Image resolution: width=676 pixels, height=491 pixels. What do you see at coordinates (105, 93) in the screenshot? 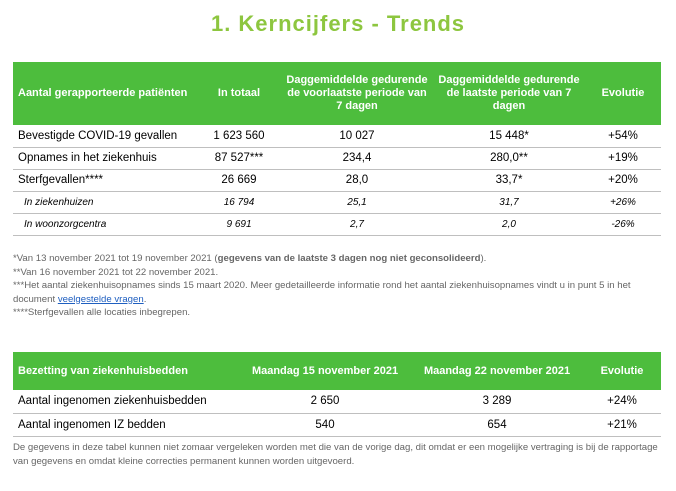
I see `col-header-patients: Aantal gerapporteerde patiënten` at bounding box center [105, 93].